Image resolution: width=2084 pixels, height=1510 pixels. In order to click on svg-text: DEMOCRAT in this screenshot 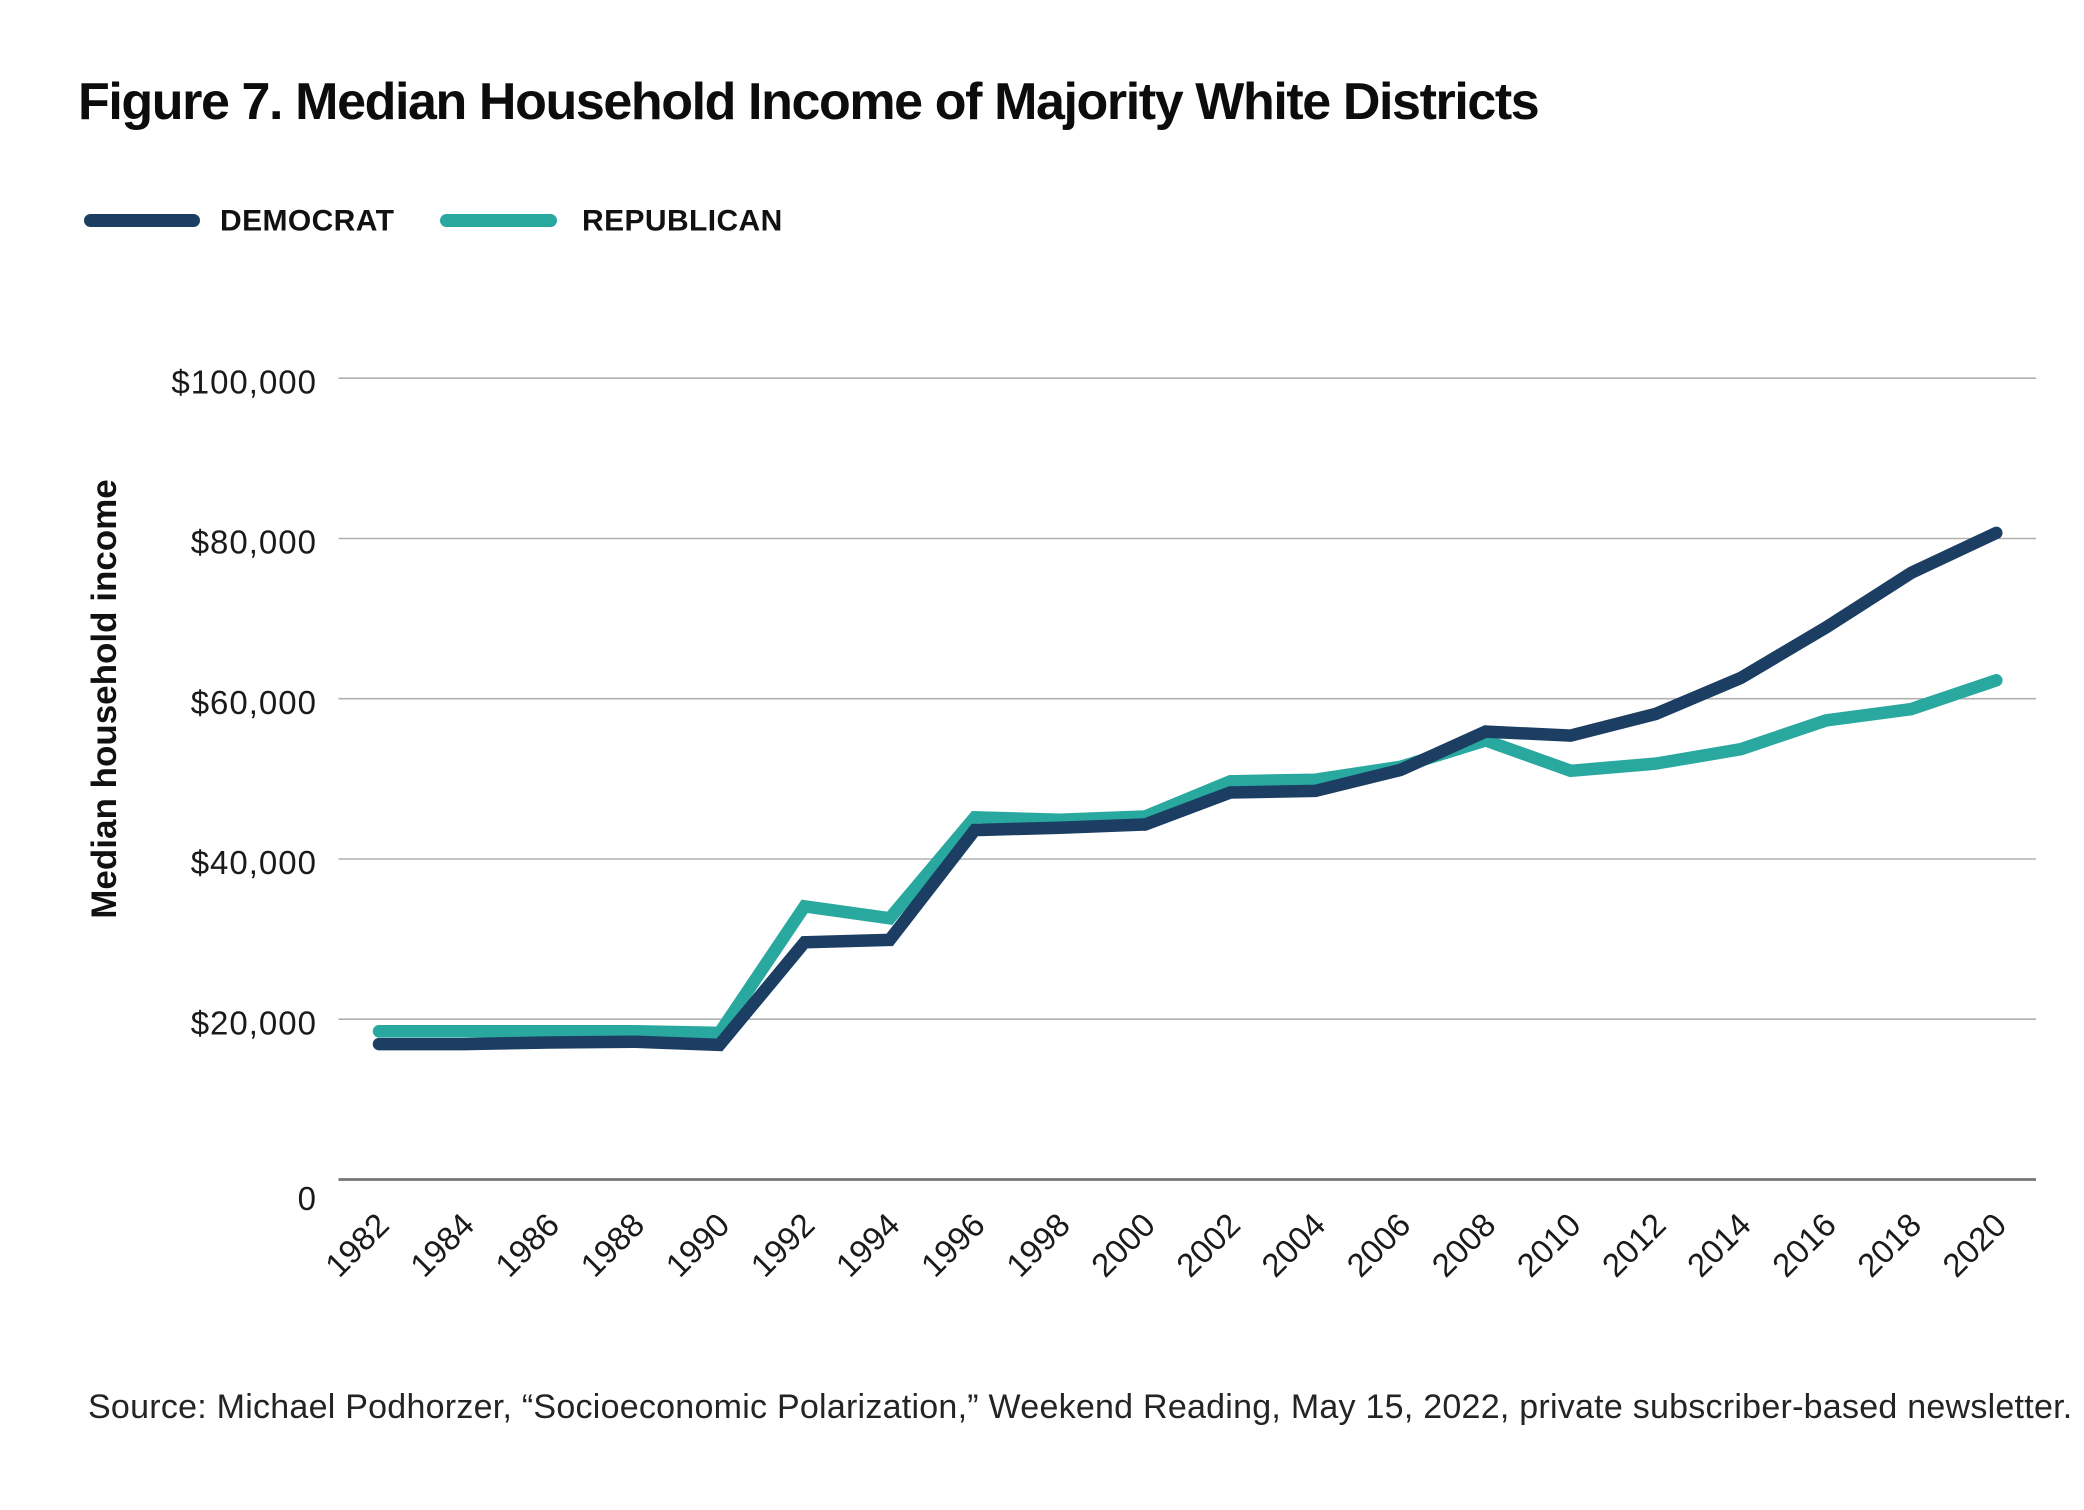, I will do `click(307, 221)`.